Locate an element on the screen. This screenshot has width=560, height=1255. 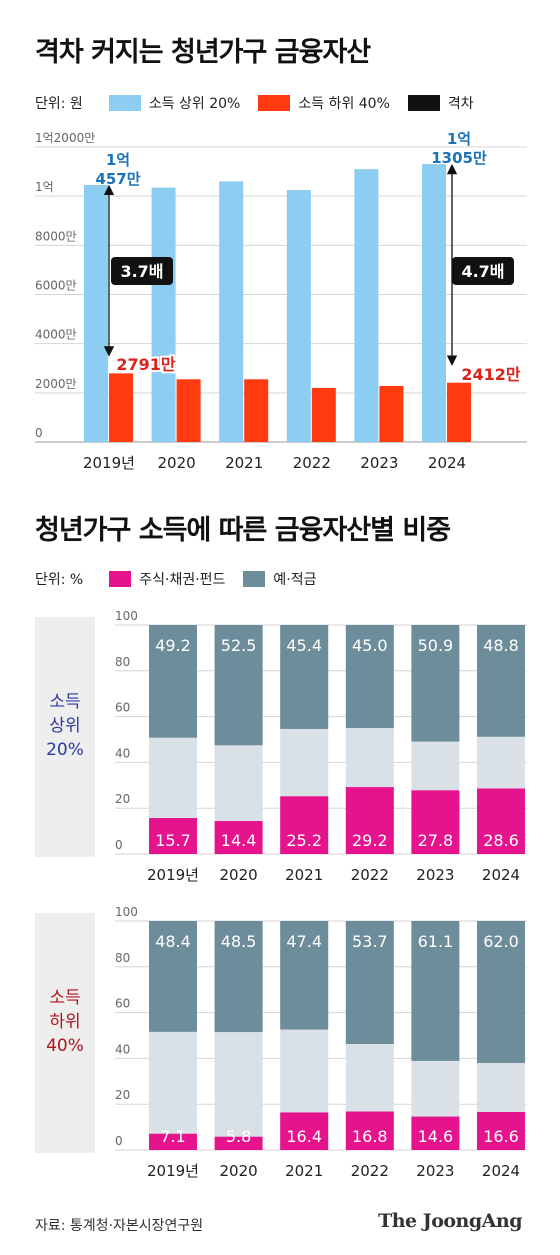
chart1-ytick-label: 1억2000만 is located at coordinates (65, 138).